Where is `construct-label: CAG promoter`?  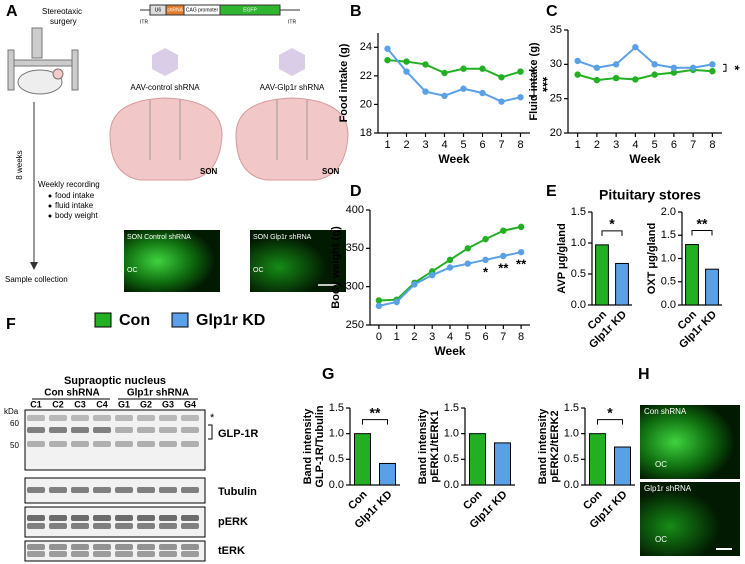 construct-label: CAG promoter is located at coordinates (202, 10).